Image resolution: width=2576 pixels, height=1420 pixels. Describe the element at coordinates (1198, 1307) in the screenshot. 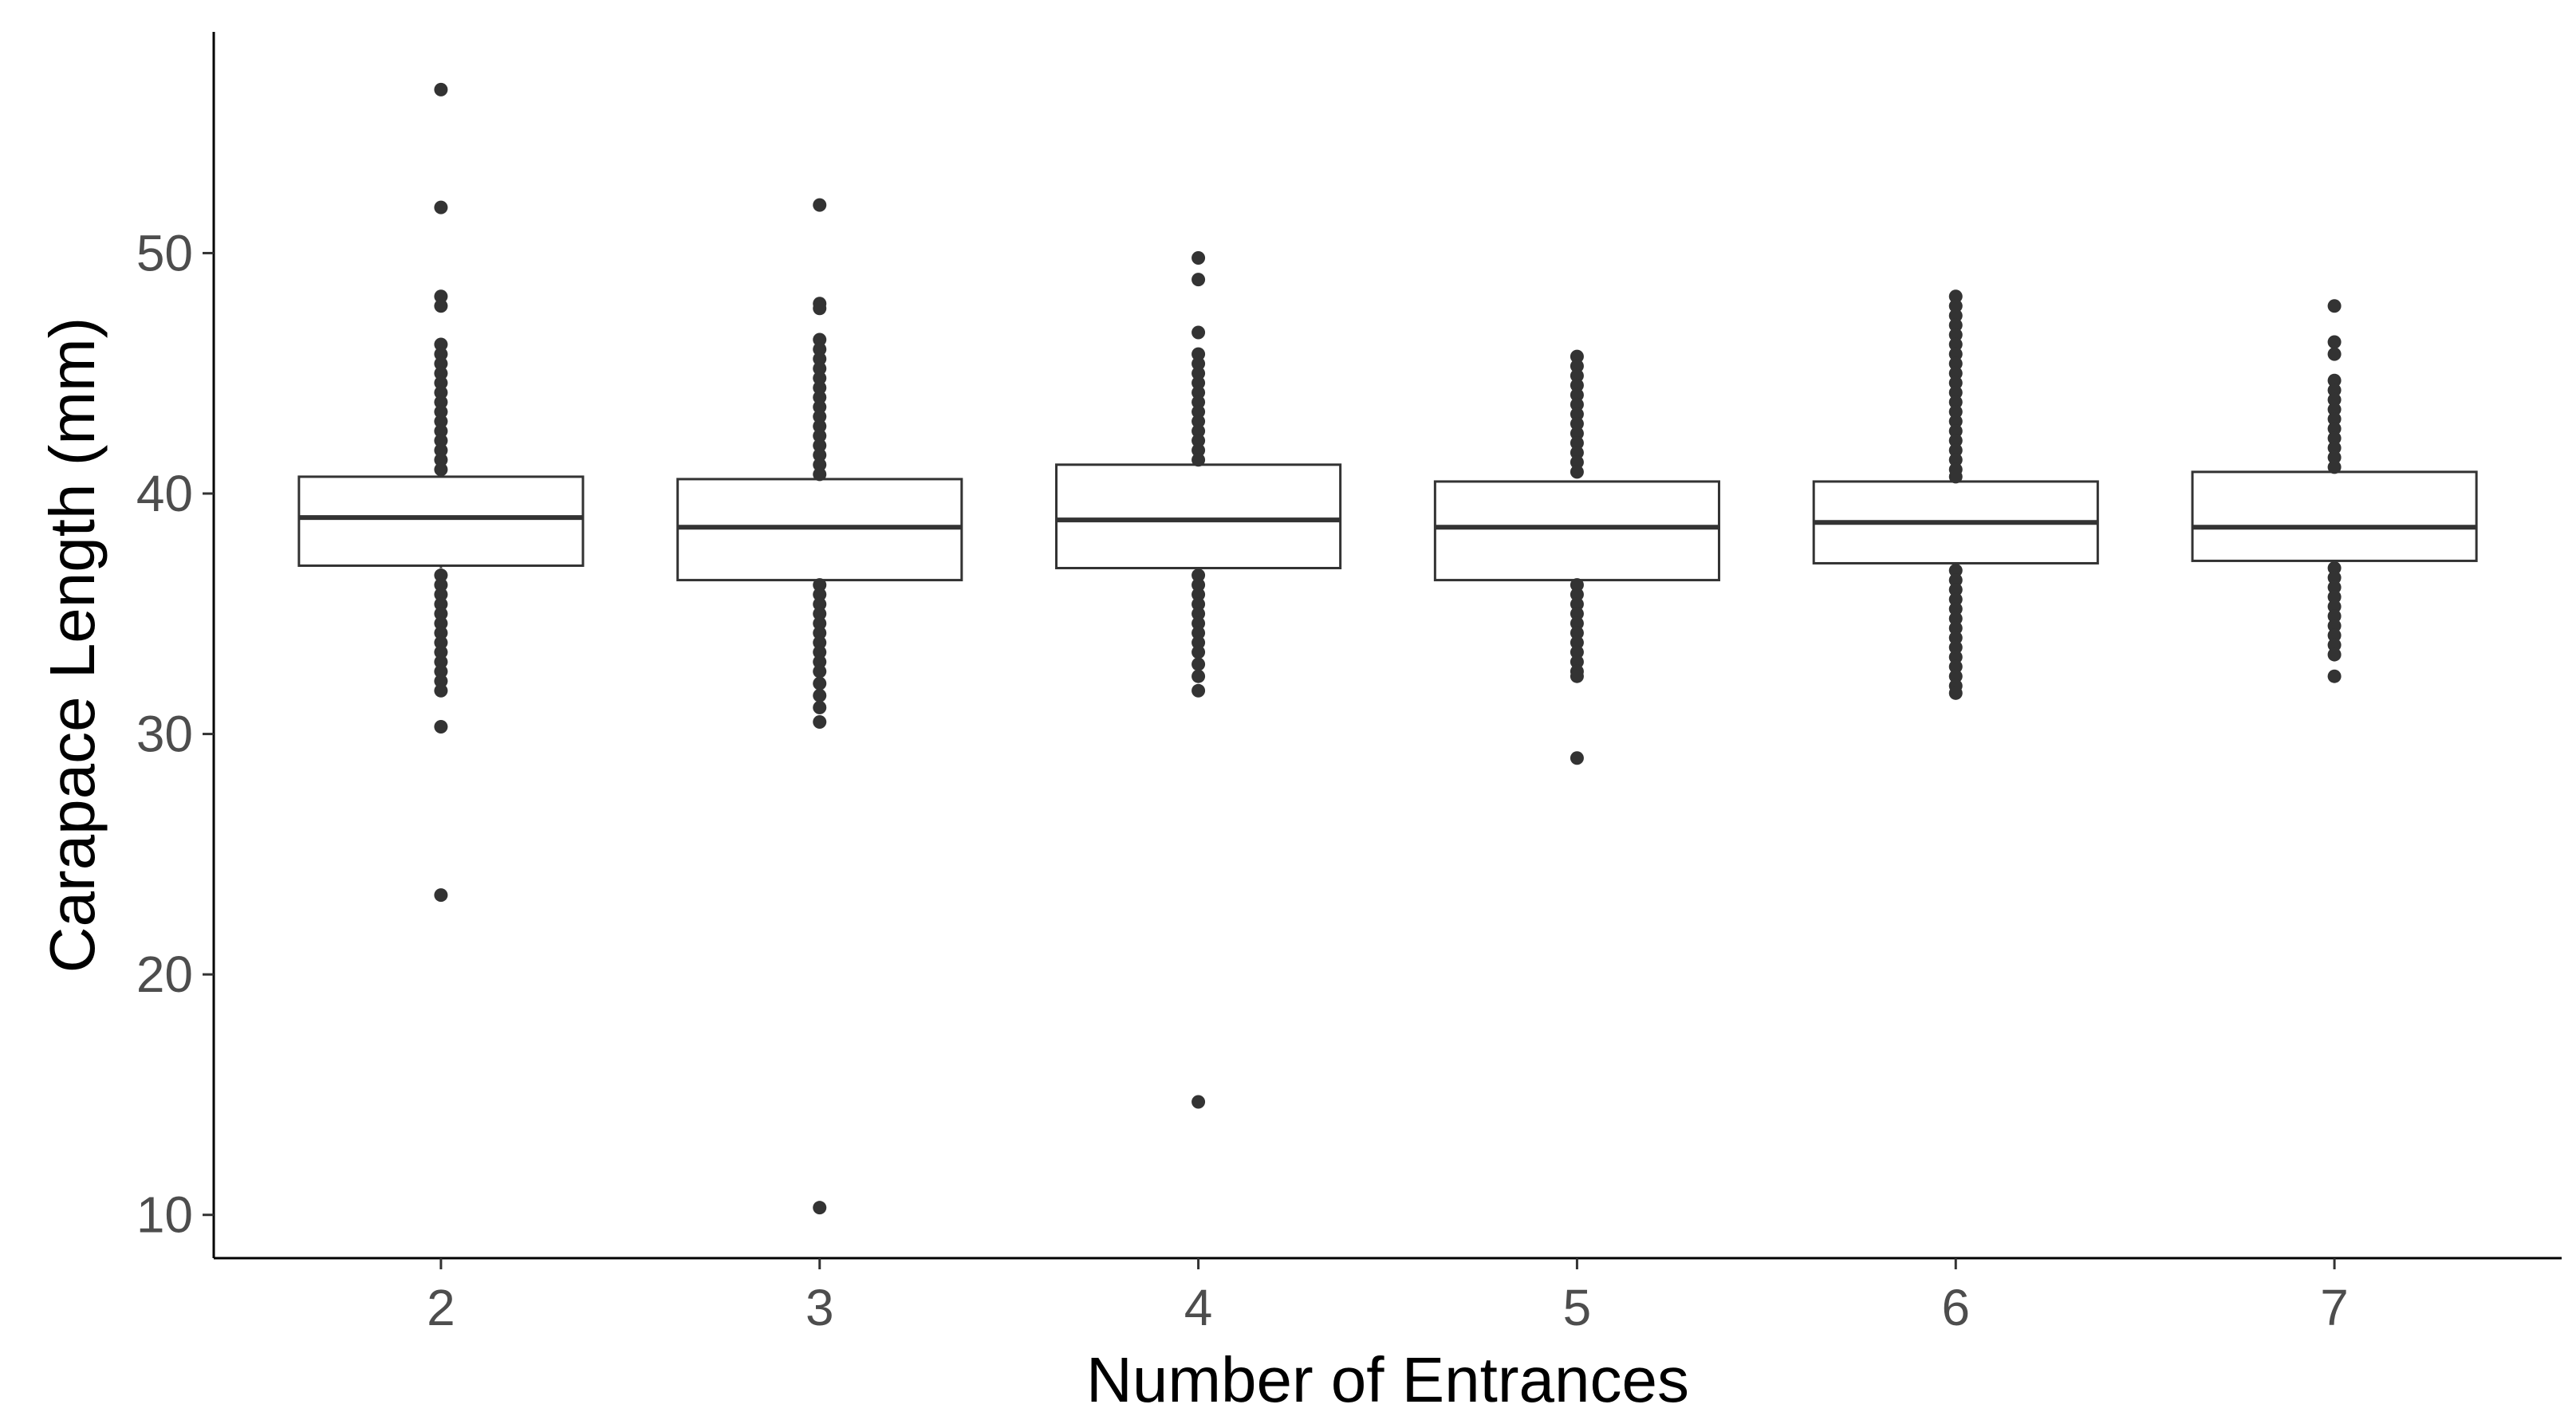

I see `x-tick-label: 4` at that location.